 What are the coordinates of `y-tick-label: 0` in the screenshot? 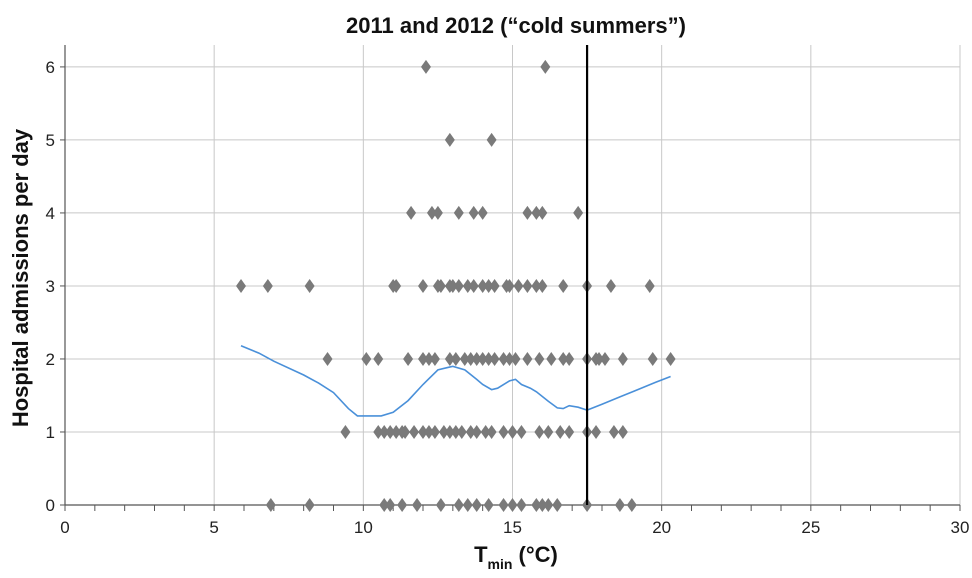 It's located at (50, 505).